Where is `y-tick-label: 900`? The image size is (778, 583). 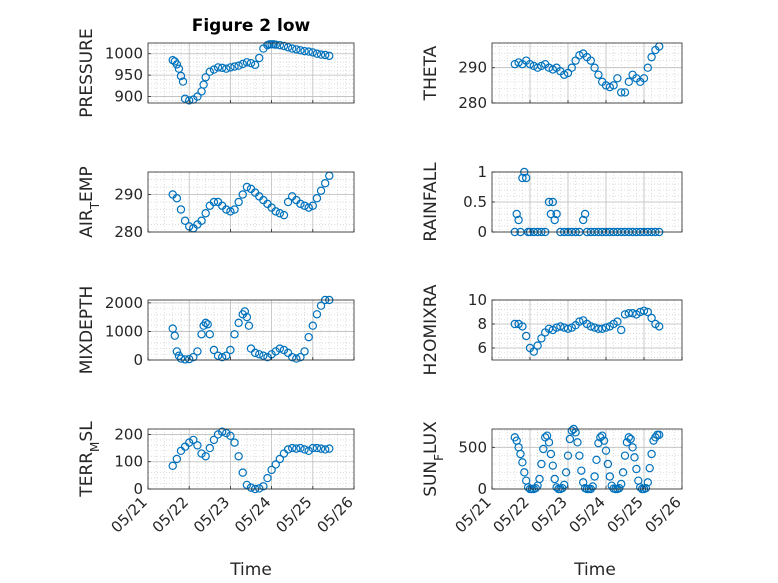
y-tick-label: 900 is located at coordinates (128, 97).